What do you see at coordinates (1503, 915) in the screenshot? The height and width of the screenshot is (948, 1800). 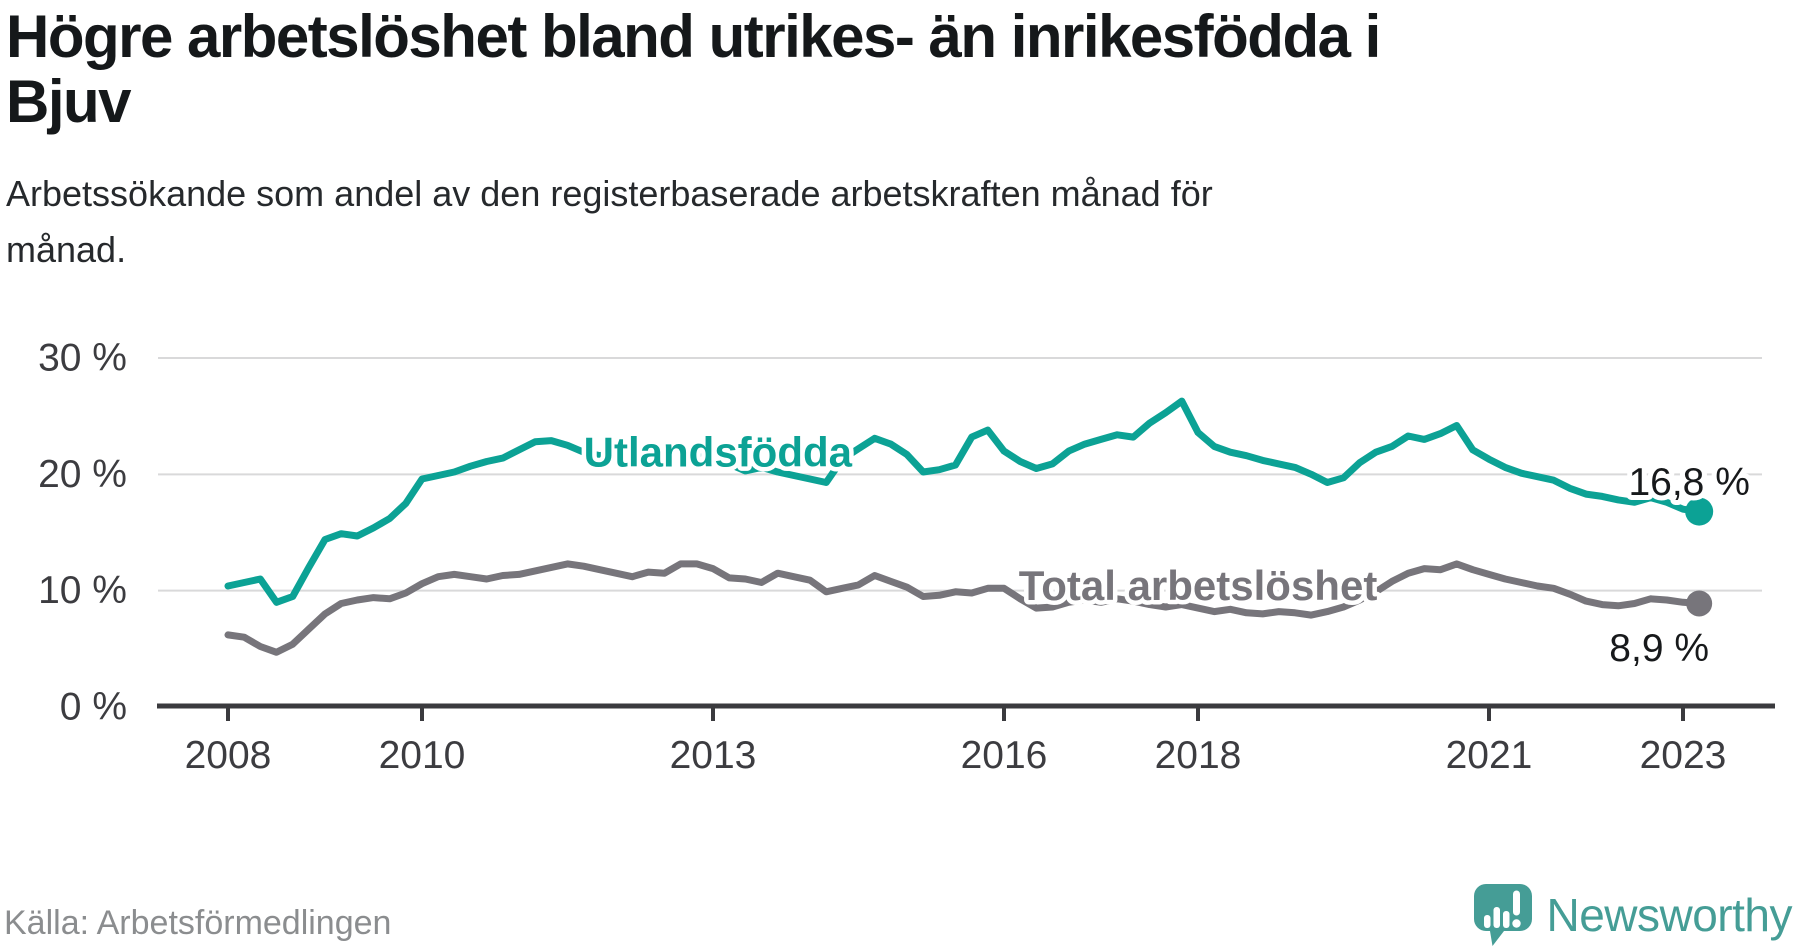 I see `newsworthy-icon` at bounding box center [1503, 915].